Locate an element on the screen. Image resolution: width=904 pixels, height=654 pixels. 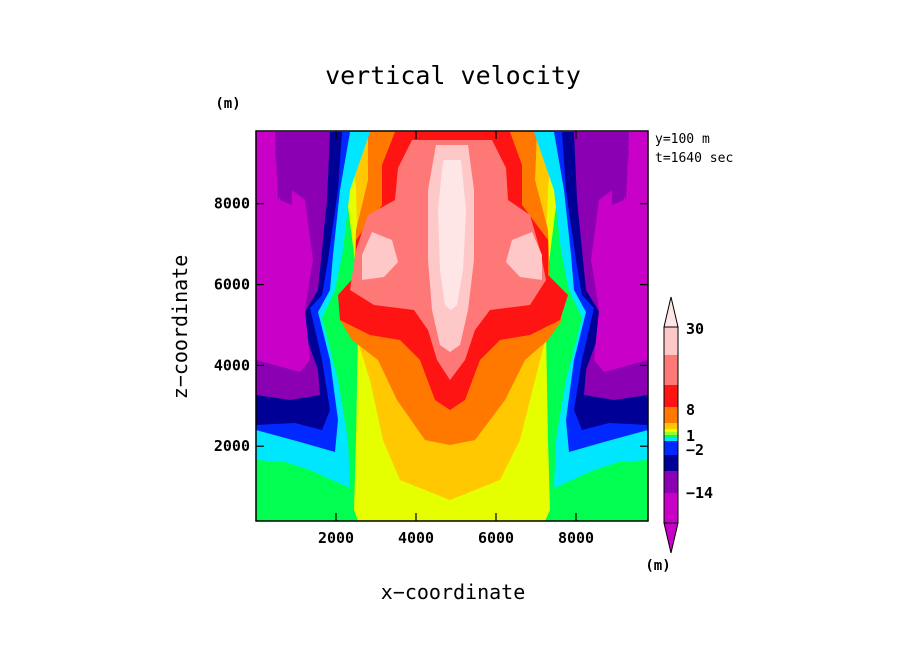
colorbar-top-arrow is located at coordinates (671, 312).